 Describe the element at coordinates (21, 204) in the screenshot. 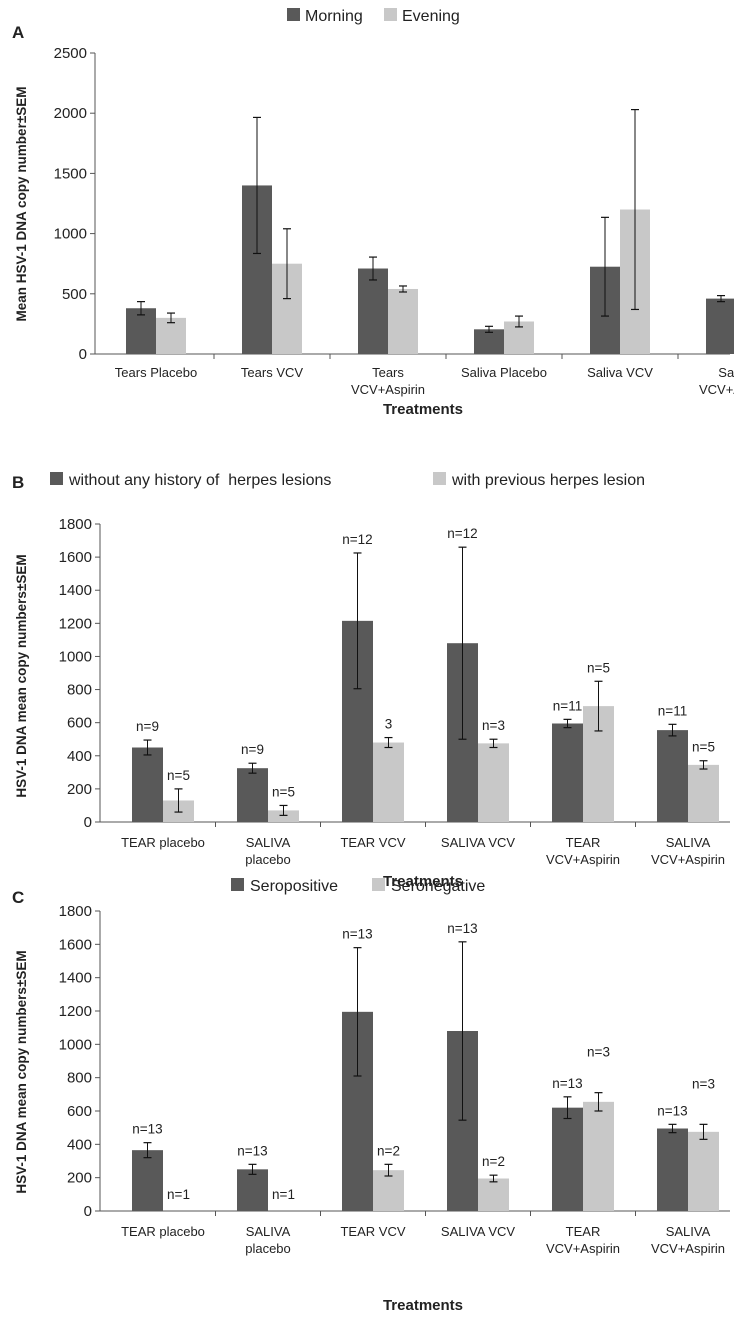

I see `y-axis-label-a: Mean HSV-1 DNA copy number±SEM` at that location.